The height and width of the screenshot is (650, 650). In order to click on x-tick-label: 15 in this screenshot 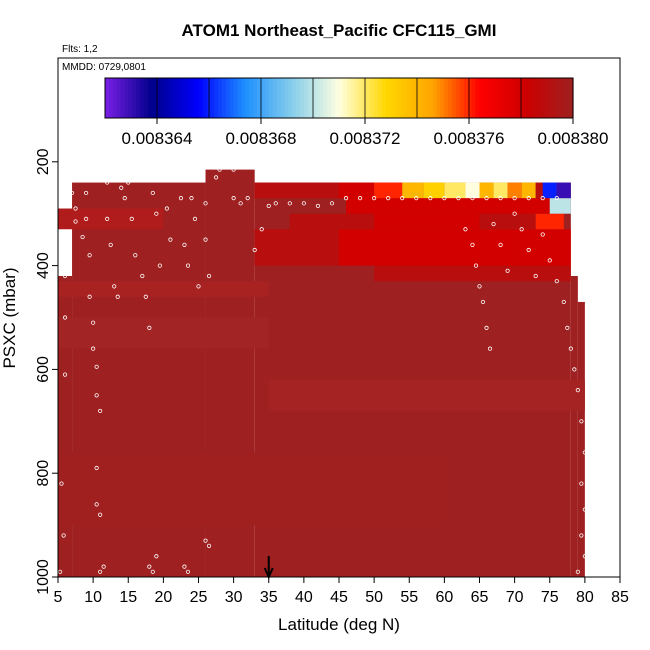, I will do `click(128, 597)`.